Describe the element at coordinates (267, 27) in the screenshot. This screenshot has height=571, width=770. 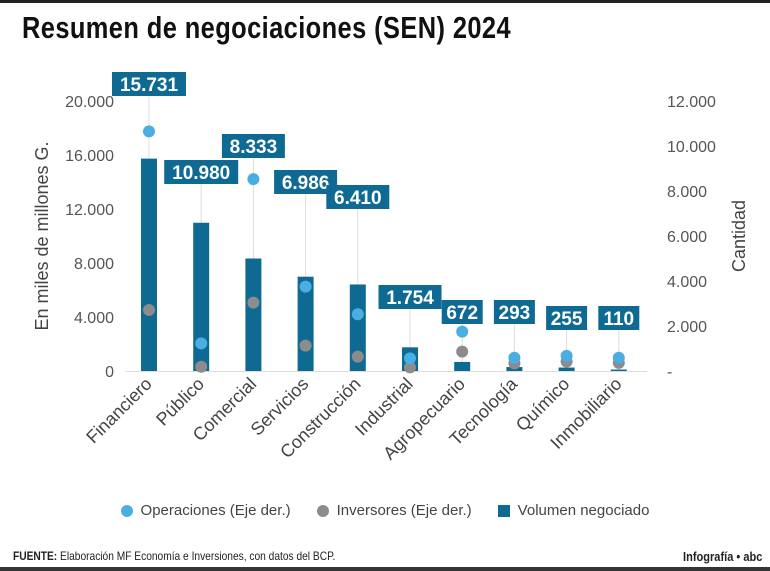
I see `chart-title: Resumen de negociaciones (SEN) 2024` at that location.